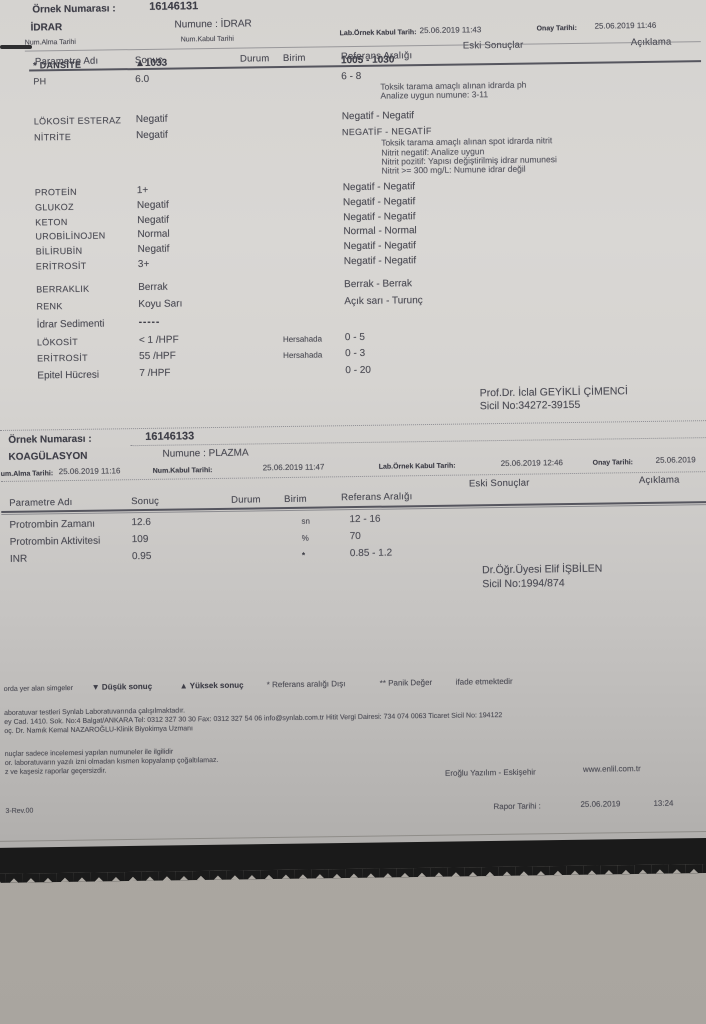 This screenshot has width=706, height=1024. I want to click on row-param-name: KETON, so click(51, 222).